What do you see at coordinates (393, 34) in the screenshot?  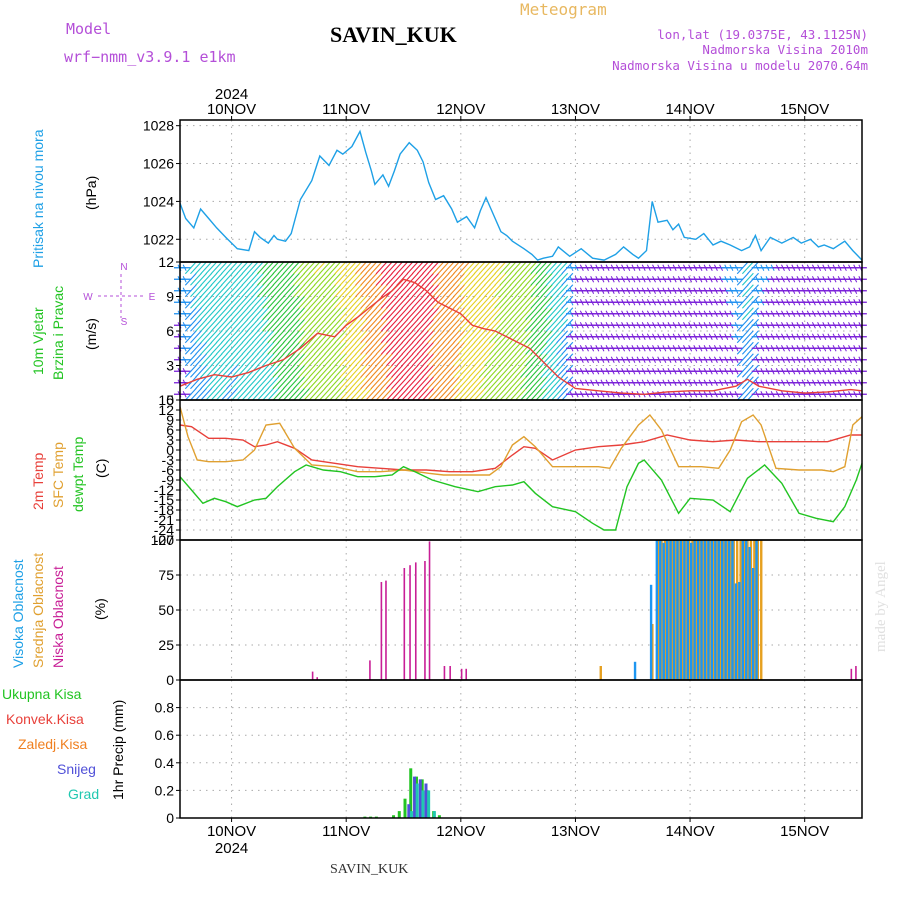 I see `station-title: SAVIN_KUK` at bounding box center [393, 34].